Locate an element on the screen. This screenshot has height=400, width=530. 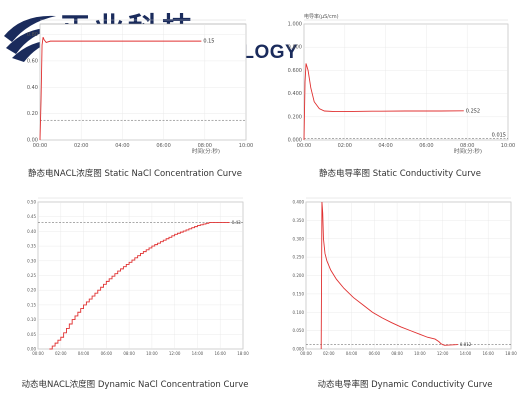
y-tick-label: 0.10 is located at coordinates (31, 319).